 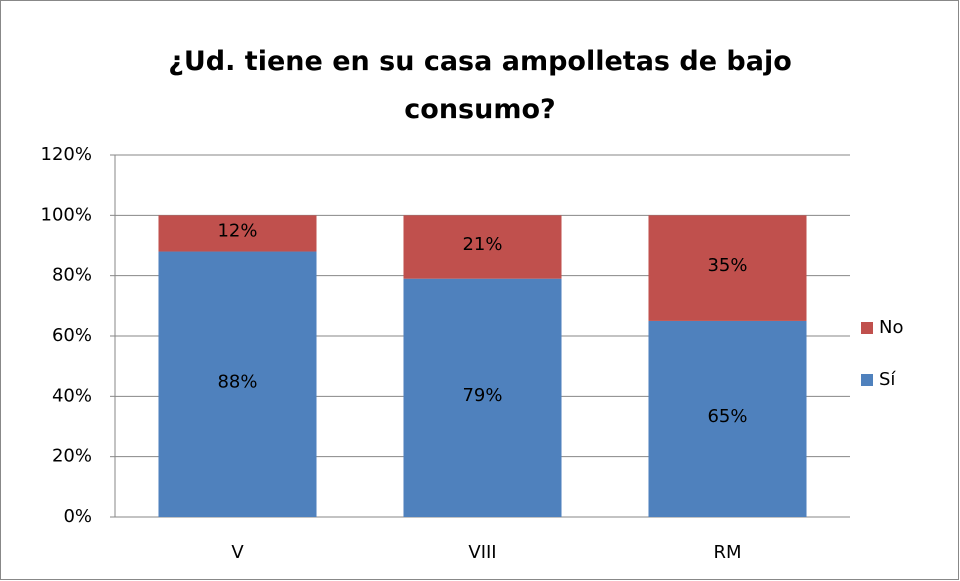 What do you see at coordinates (887, 379) in the screenshot?
I see `legend-label: Sí` at bounding box center [887, 379].